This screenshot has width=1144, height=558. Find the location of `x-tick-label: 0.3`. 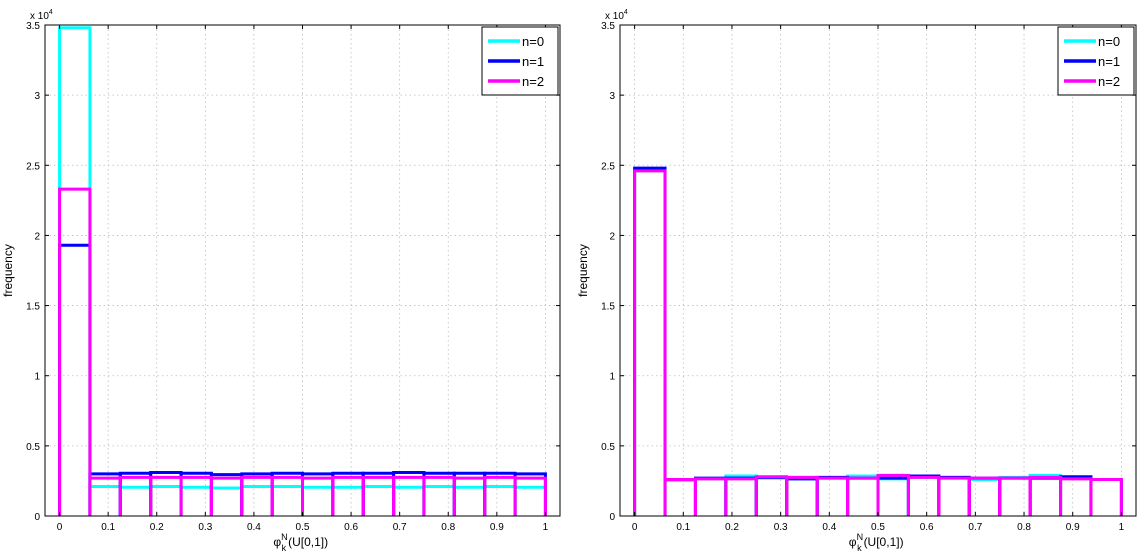

x-tick-label: 0.3 is located at coordinates (205, 527).